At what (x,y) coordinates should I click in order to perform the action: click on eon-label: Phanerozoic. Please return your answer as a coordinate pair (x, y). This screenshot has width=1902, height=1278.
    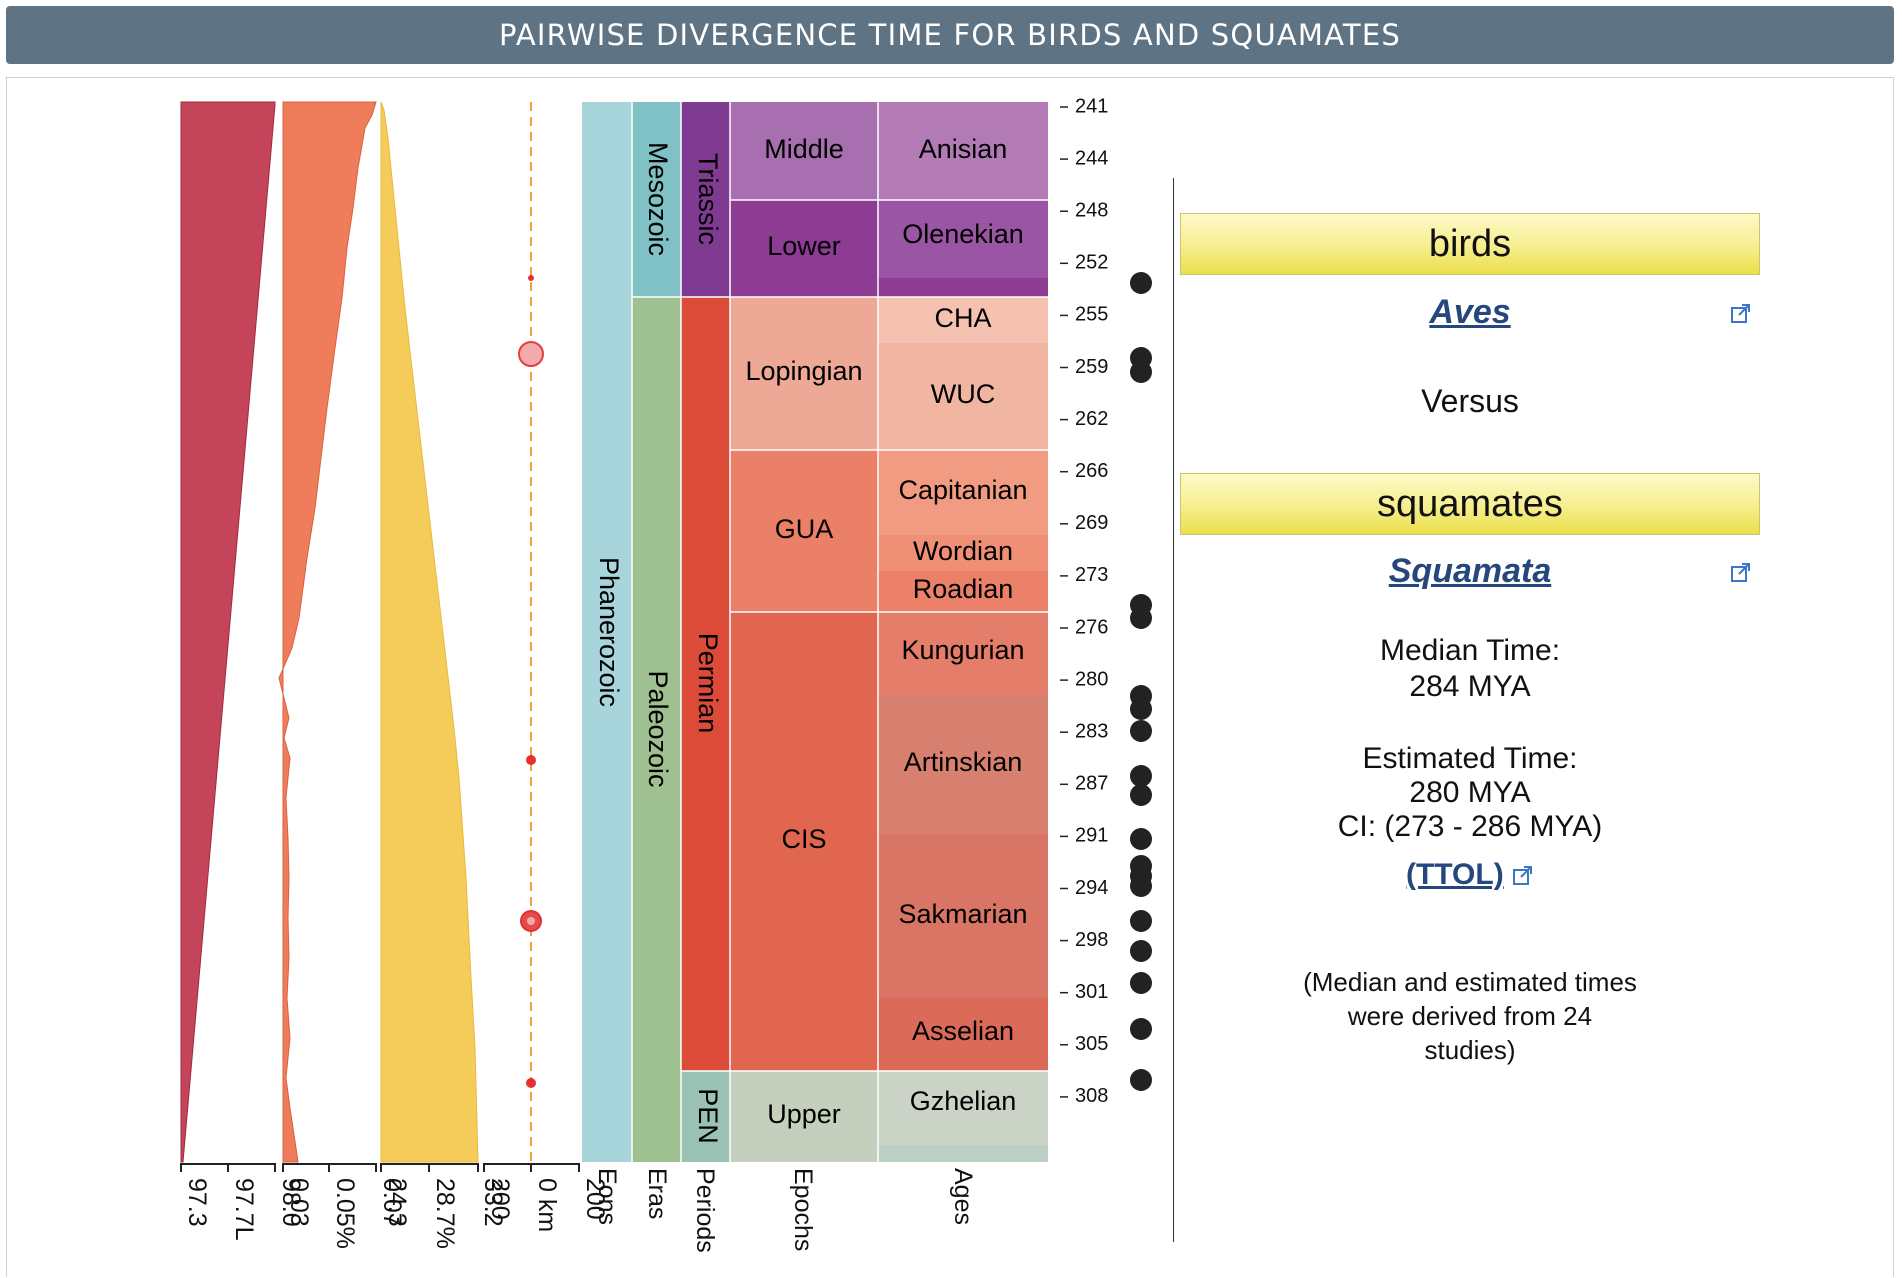
    Looking at the image, I should click on (609, 632).